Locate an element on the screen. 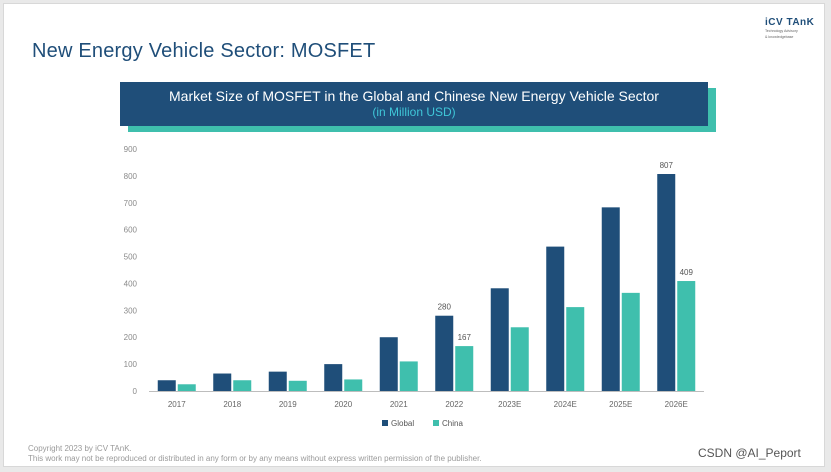 The width and height of the screenshot is (831, 472). x-tick-label: 2020 is located at coordinates (343, 404).